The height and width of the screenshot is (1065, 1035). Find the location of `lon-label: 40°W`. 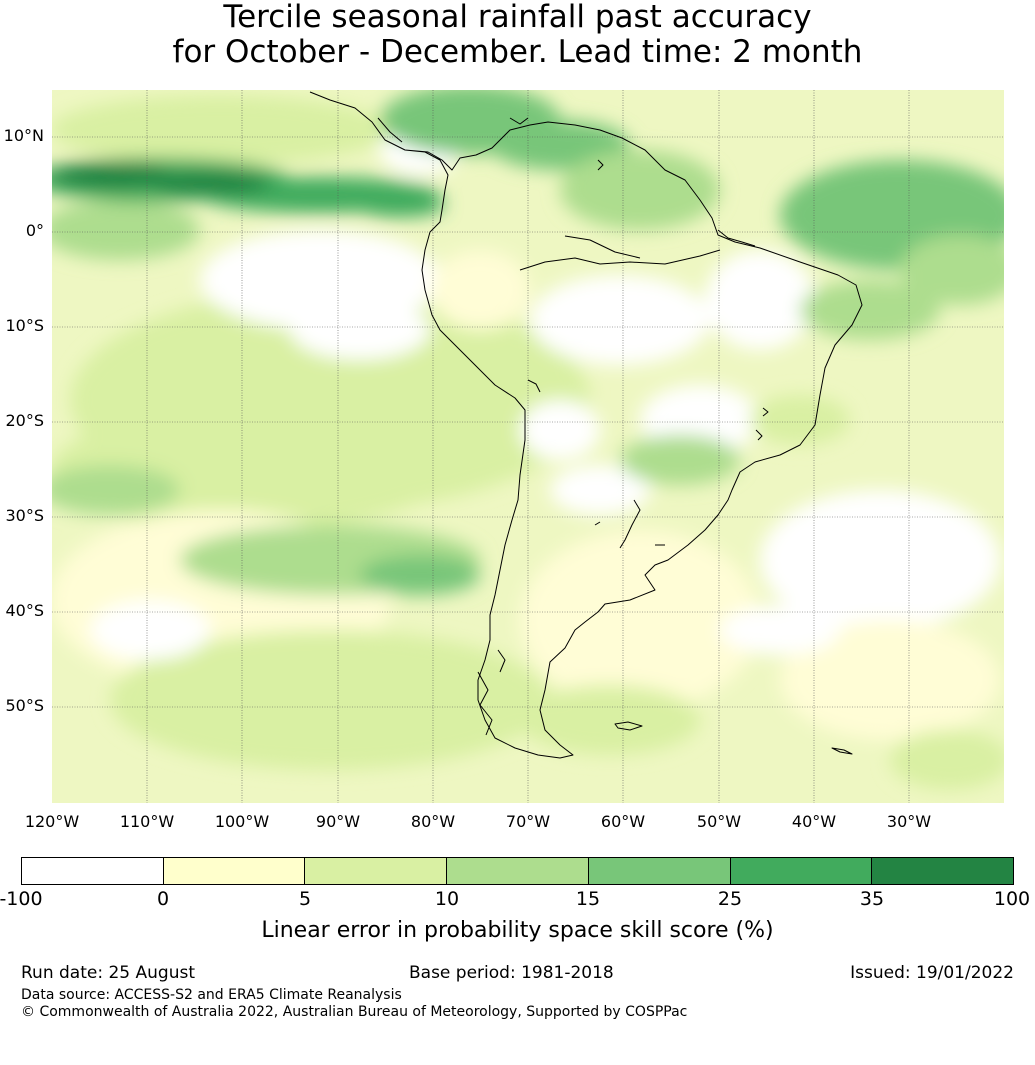

lon-label: 40°W is located at coordinates (814, 821).